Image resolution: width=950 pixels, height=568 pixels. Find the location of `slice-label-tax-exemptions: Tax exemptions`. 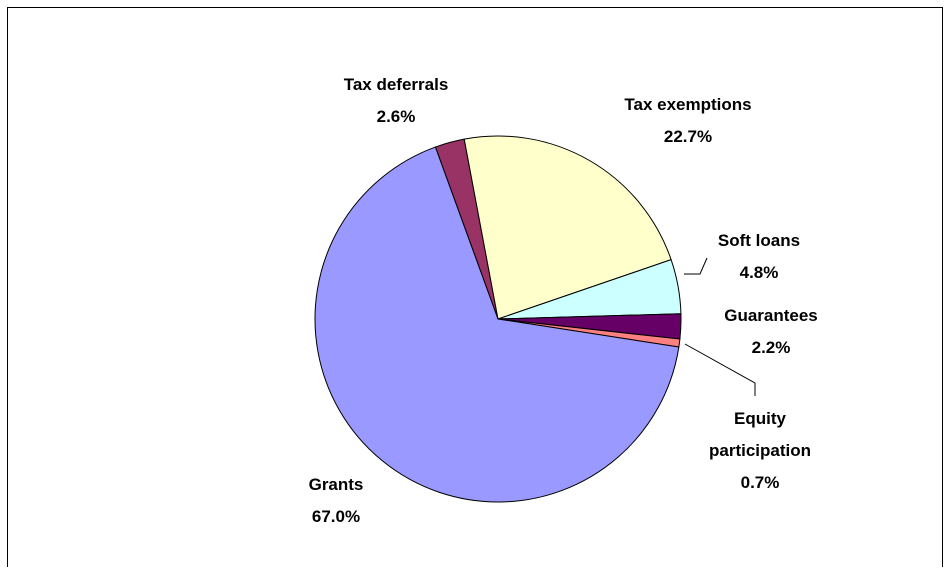

slice-label-tax-exemptions: Tax exemptions is located at coordinates (687, 104).